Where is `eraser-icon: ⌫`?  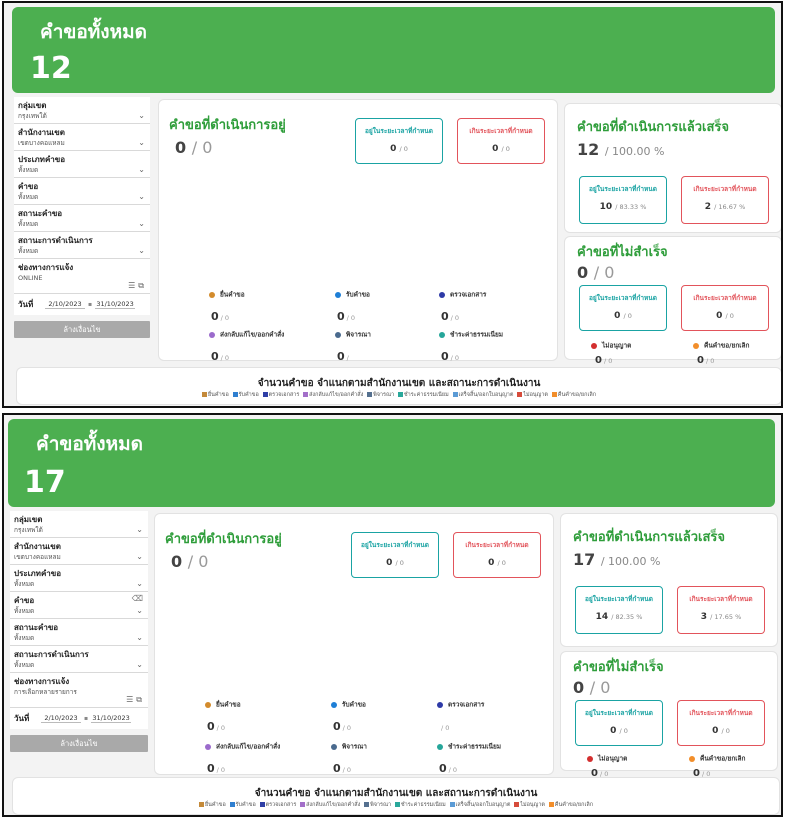 eraser-icon: ⌫ is located at coordinates (137, 598).